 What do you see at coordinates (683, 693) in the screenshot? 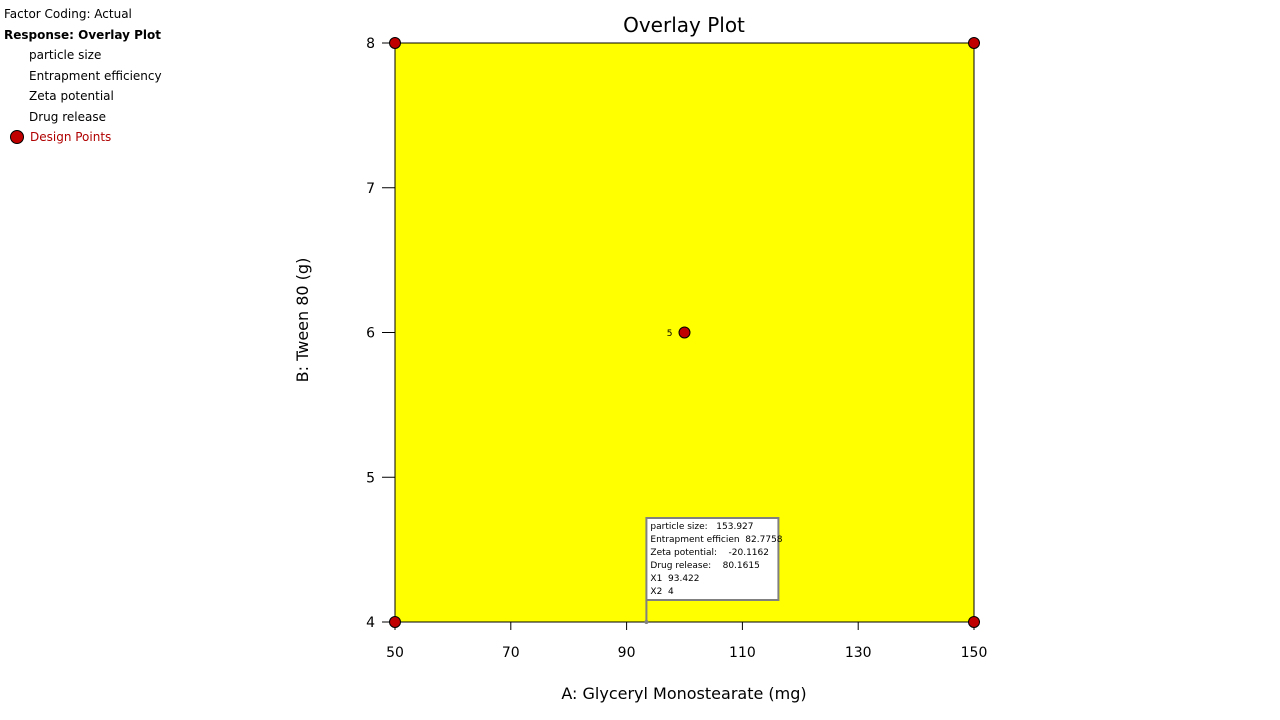
I see `x-axis-label: A: Glyceryl Monostearate (mg)` at bounding box center [683, 693].